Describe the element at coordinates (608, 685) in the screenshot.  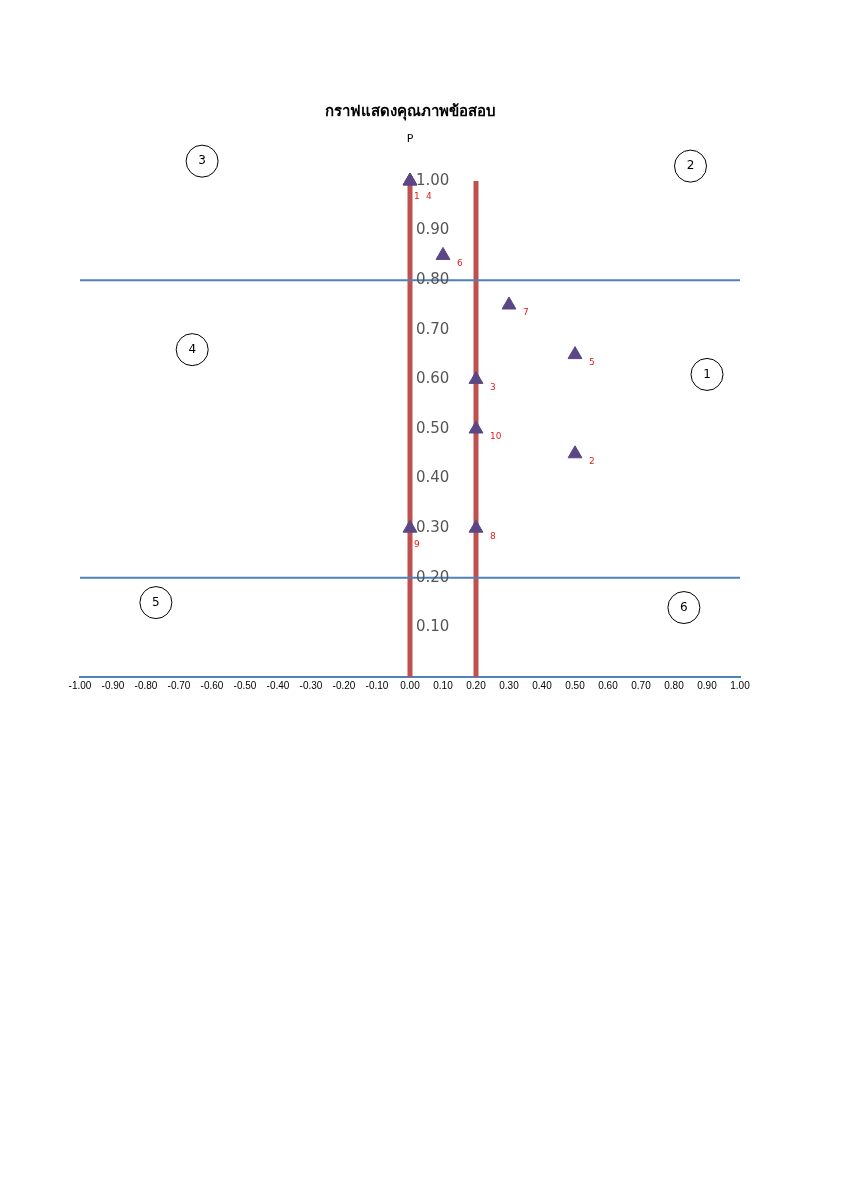
I see `x-tick-label: 0.60` at that location.